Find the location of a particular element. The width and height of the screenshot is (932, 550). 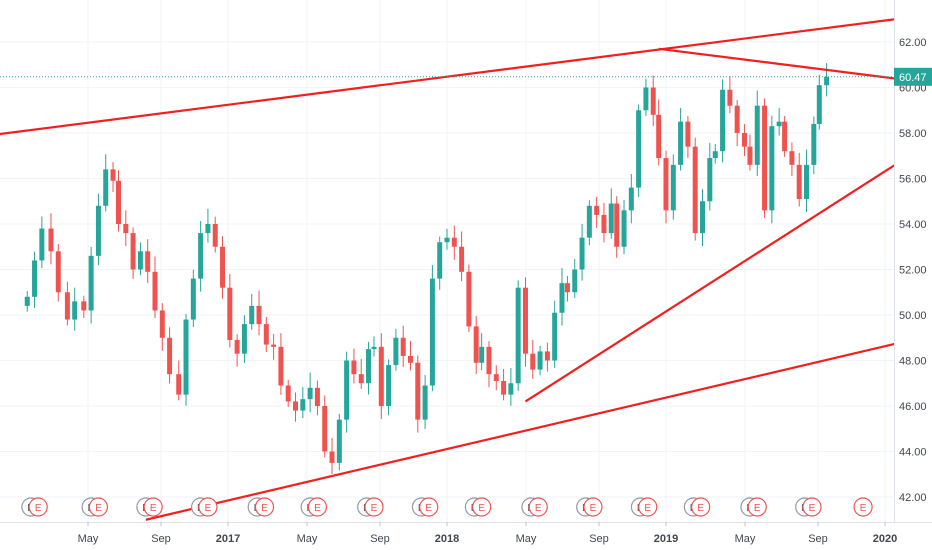

time-axis: May Sep 2017 May Sep 2018 May Sep 2019 May Sep 2020 is located at coordinates (466, 536).